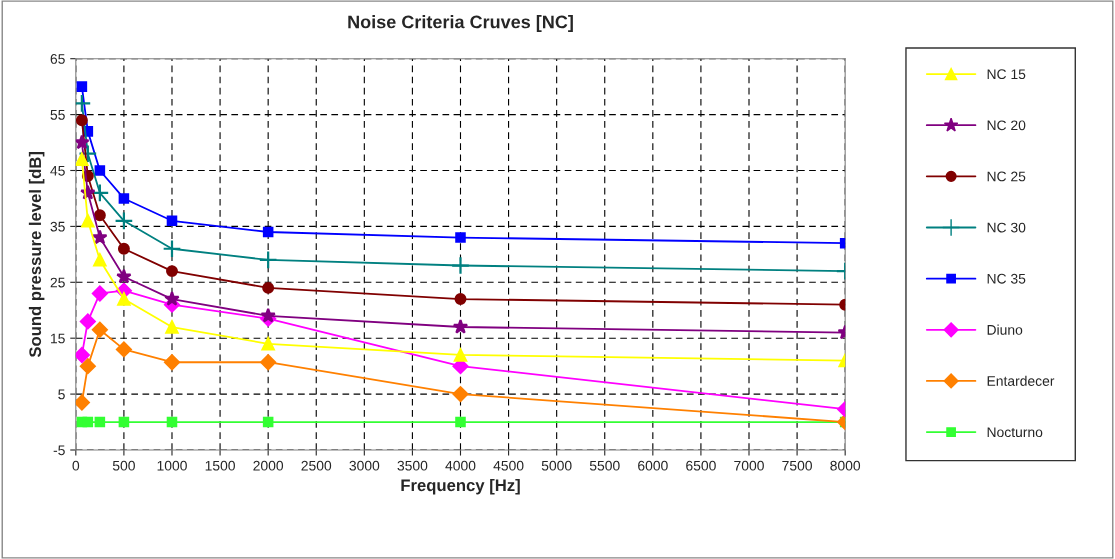 Image resolution: width=1115 pixels, height=559 pixels. What do you see at coordinates (1006, 176) in the screenshot?
I see `legend-label: NC 25` at bounding box center [1006, 176].